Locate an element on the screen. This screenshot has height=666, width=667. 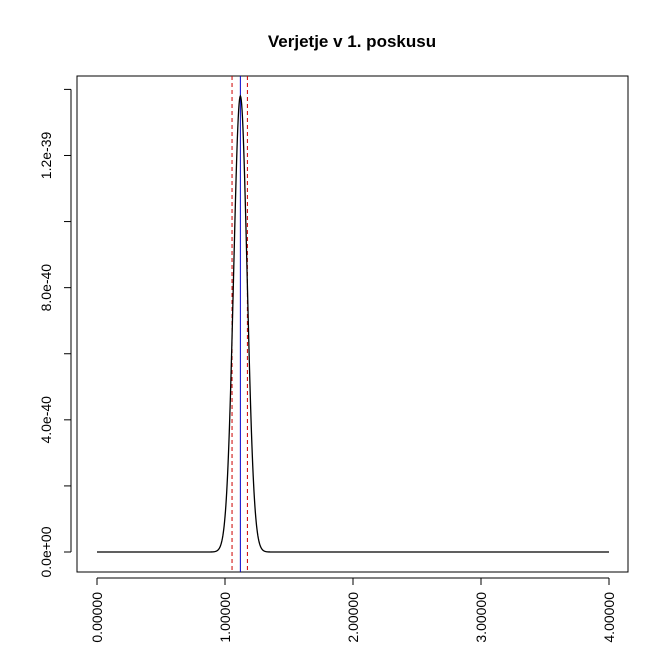
x-tick-label: 4.00000 is located at coordinates (609, 617).